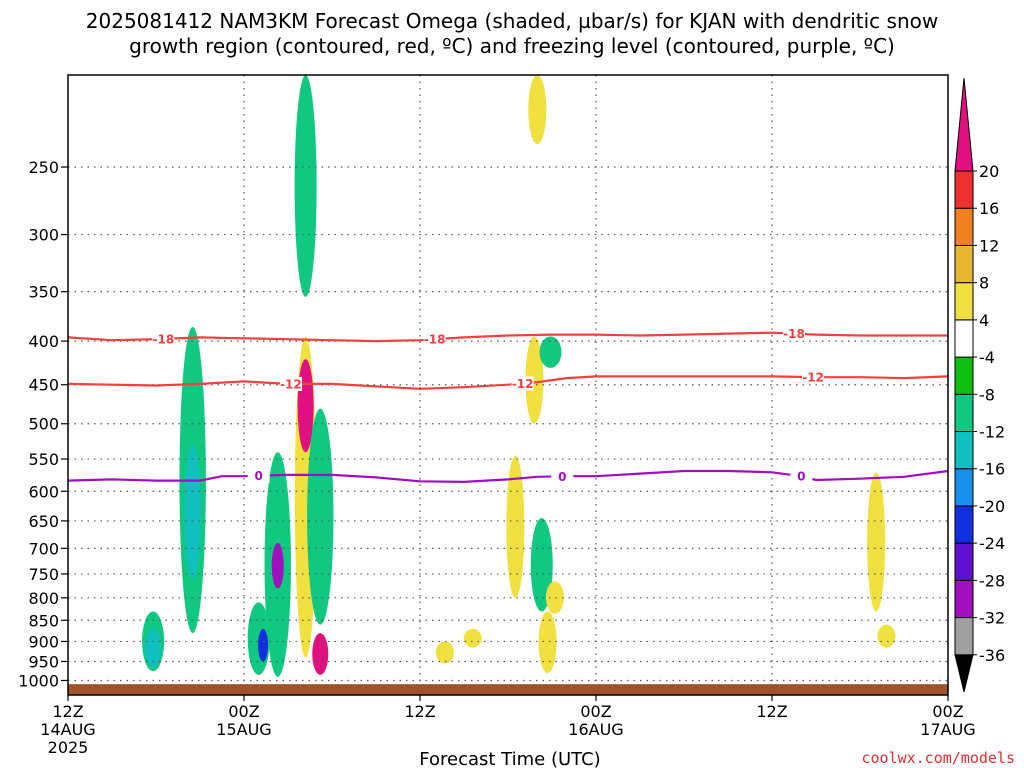 This screenshot has height=768, width=1024. I want to click on colorbar-label-4: -20, so click(992, 506).